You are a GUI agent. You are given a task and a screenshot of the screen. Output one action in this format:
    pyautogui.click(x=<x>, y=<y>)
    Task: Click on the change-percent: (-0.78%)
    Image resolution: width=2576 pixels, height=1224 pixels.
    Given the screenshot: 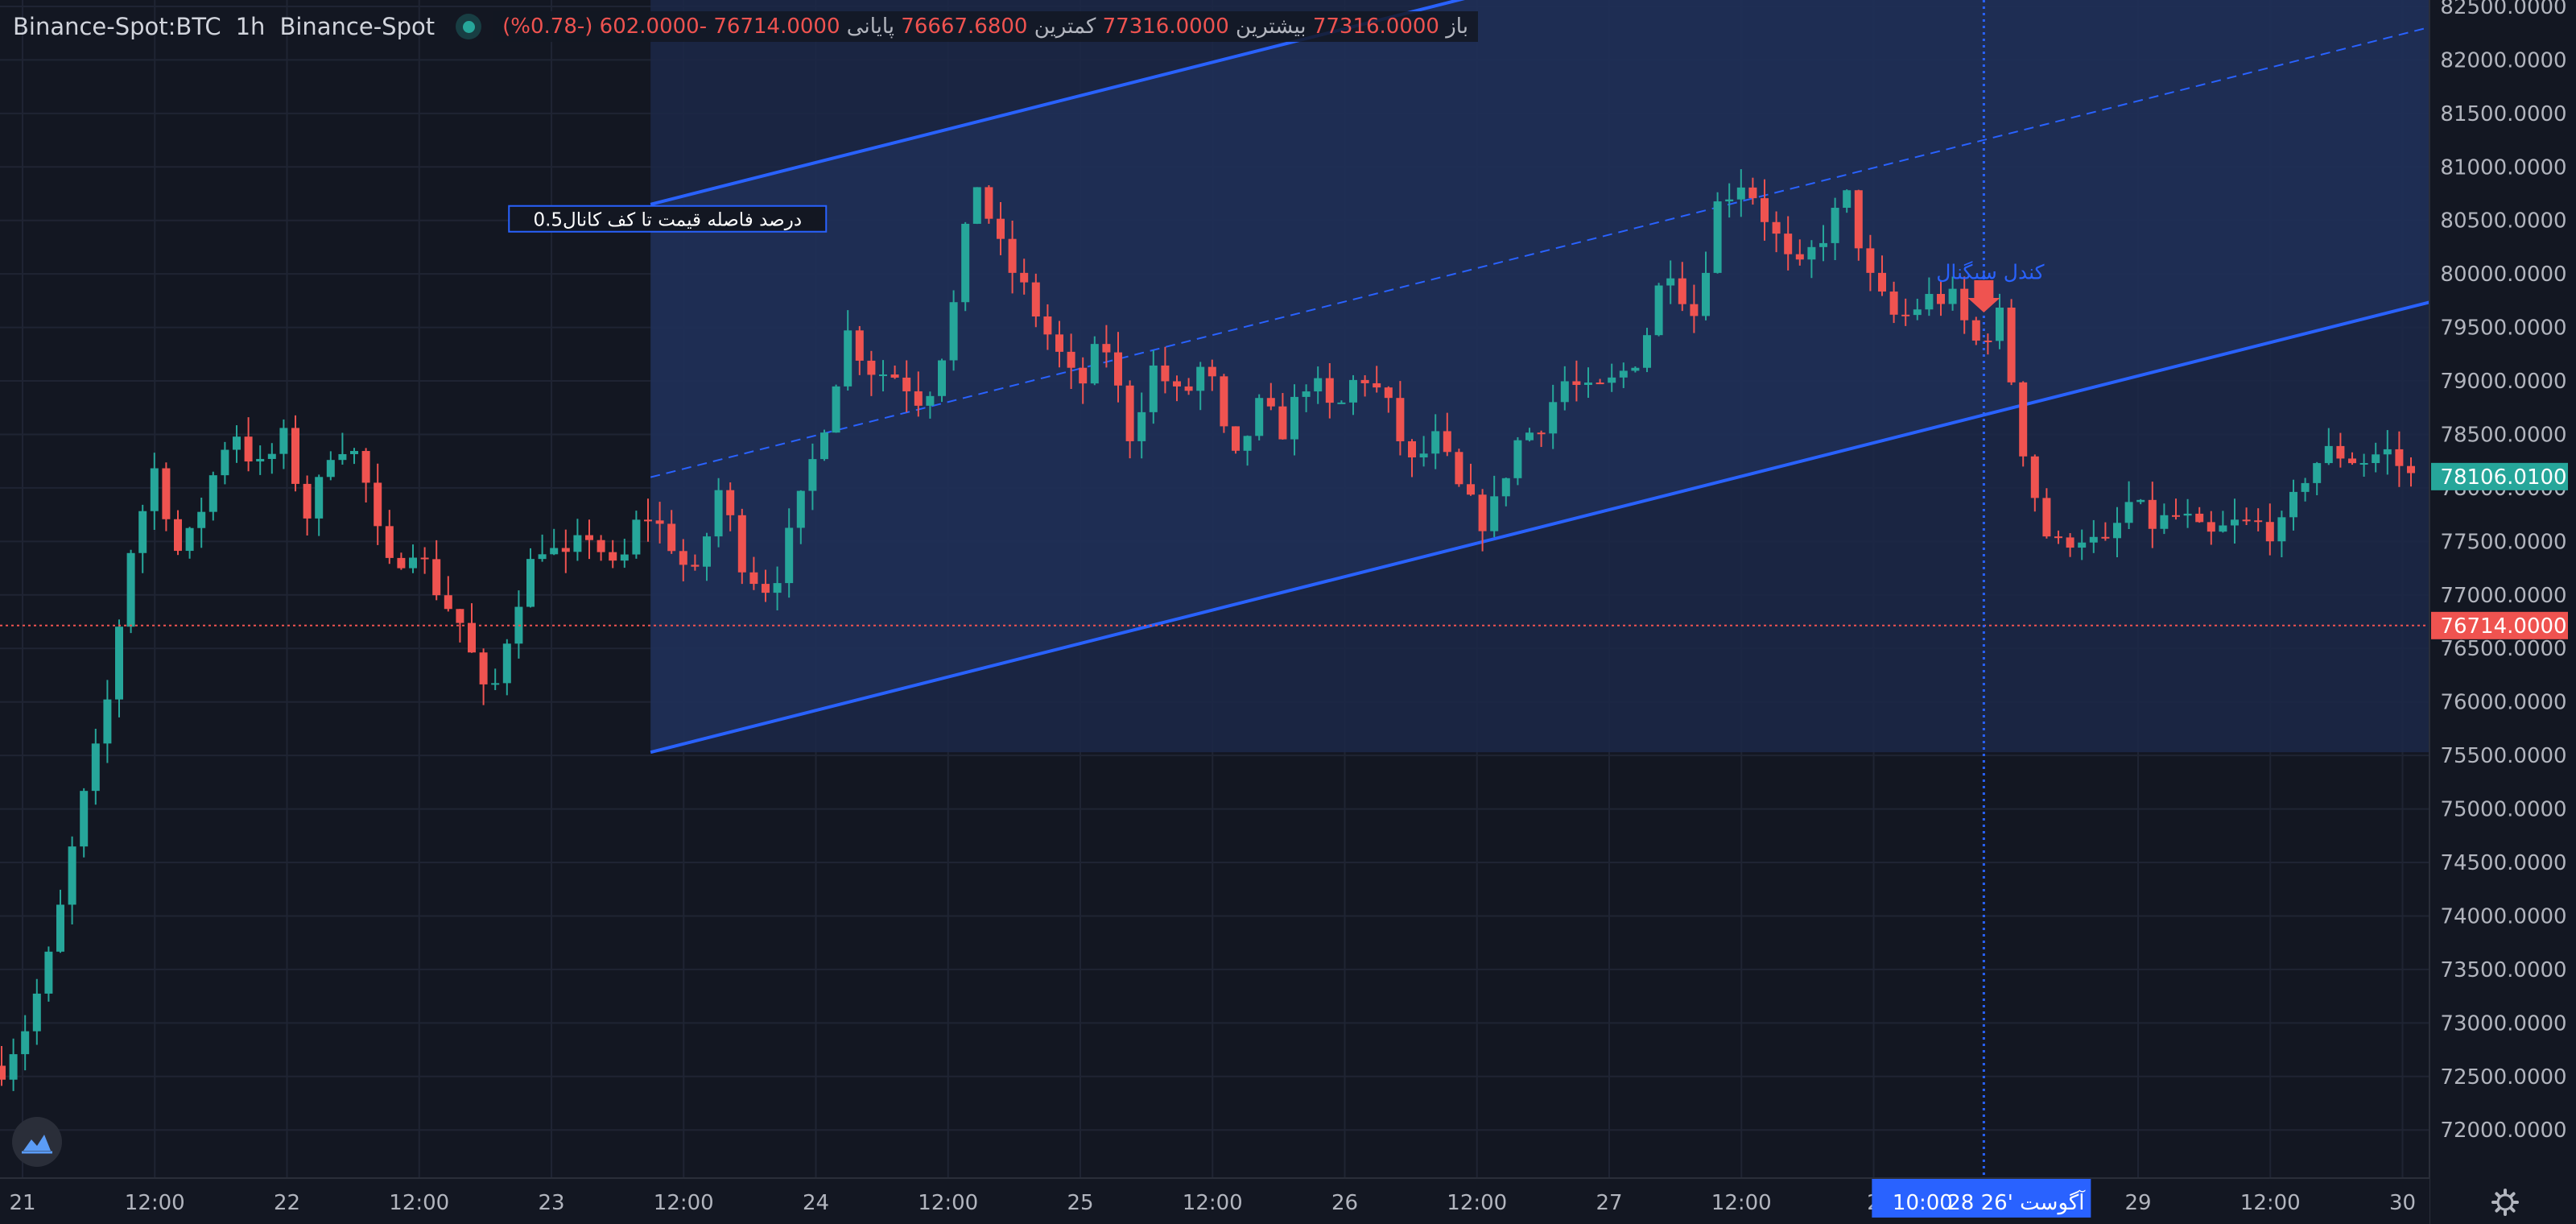 What is the action you would take?
    pyautogui.click(x=547, y=26)
    